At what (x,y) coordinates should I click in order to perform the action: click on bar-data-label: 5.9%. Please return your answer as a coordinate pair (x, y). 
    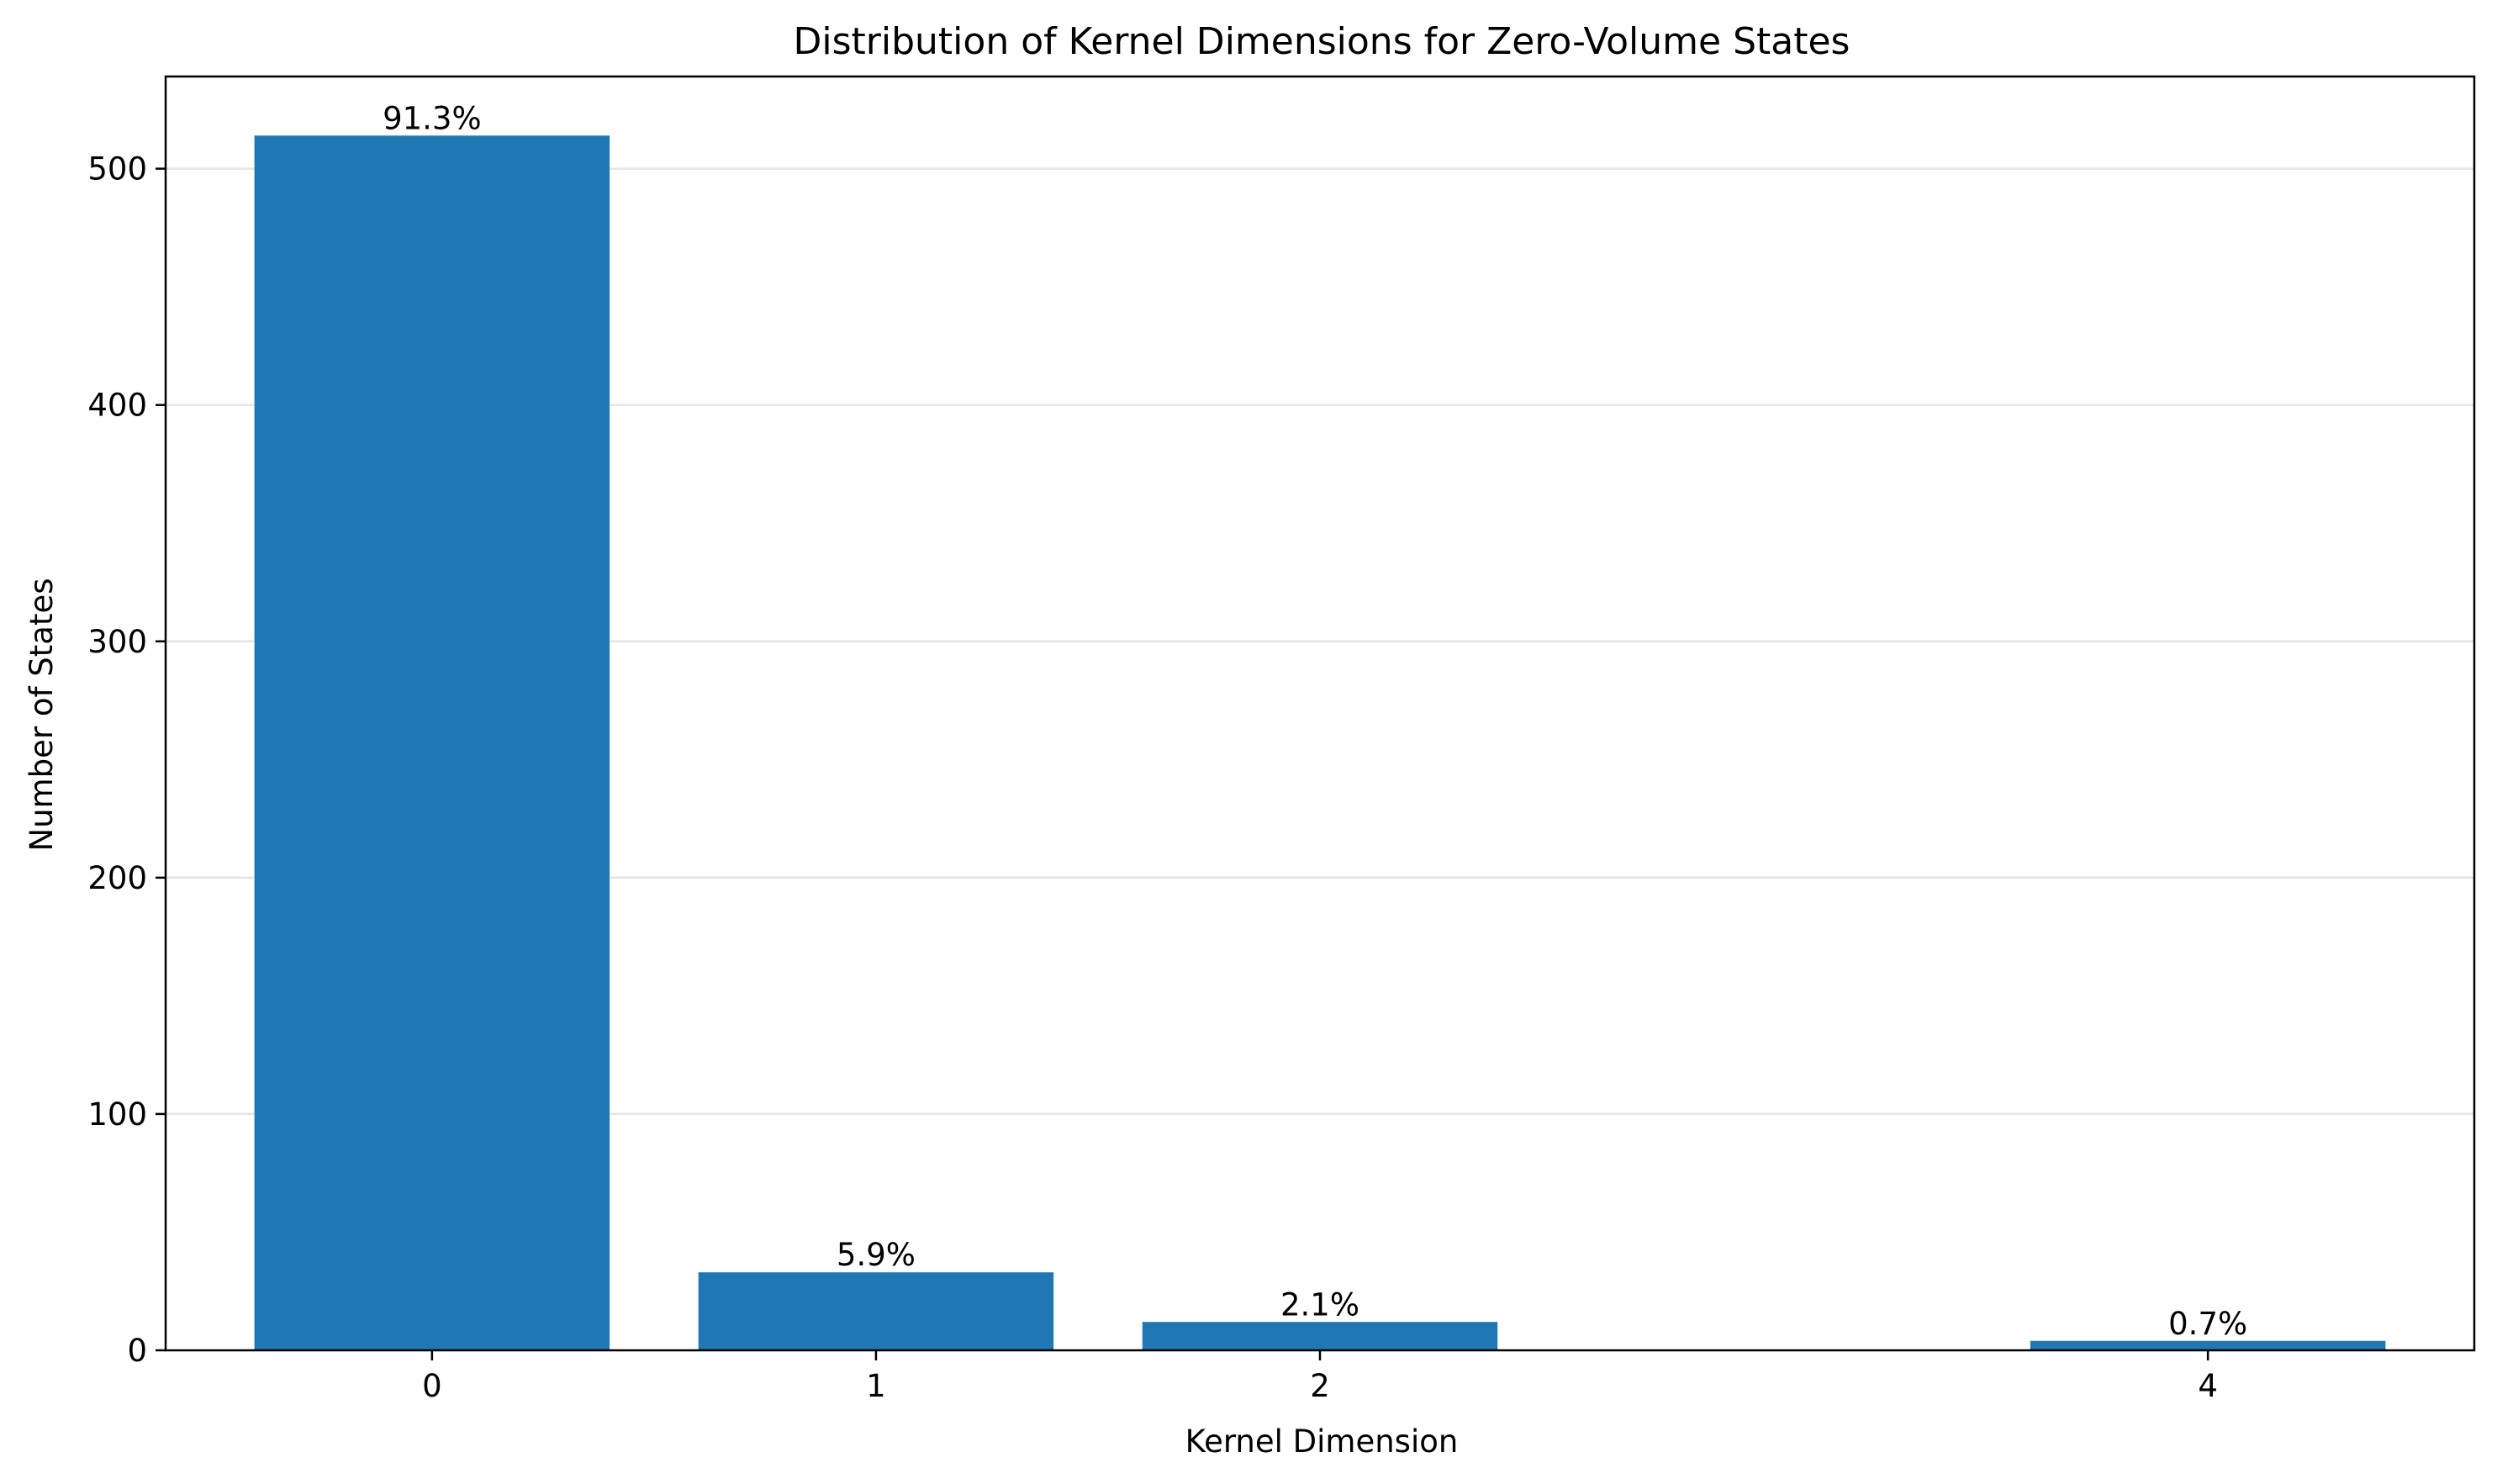
    Looking at the image, I should click on (876, 1255).